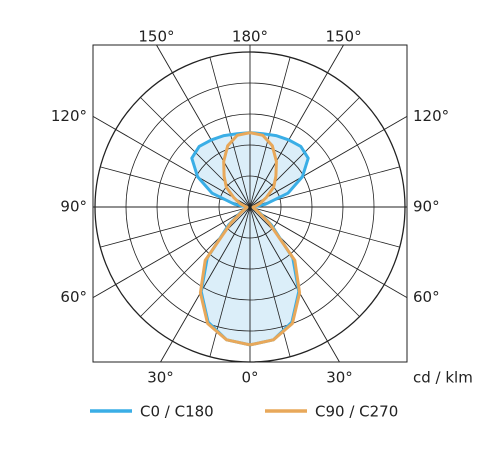 The width and height of the screenshot is (500, 454). I want to click on unit-label: cd / klm, so click(443, 378).